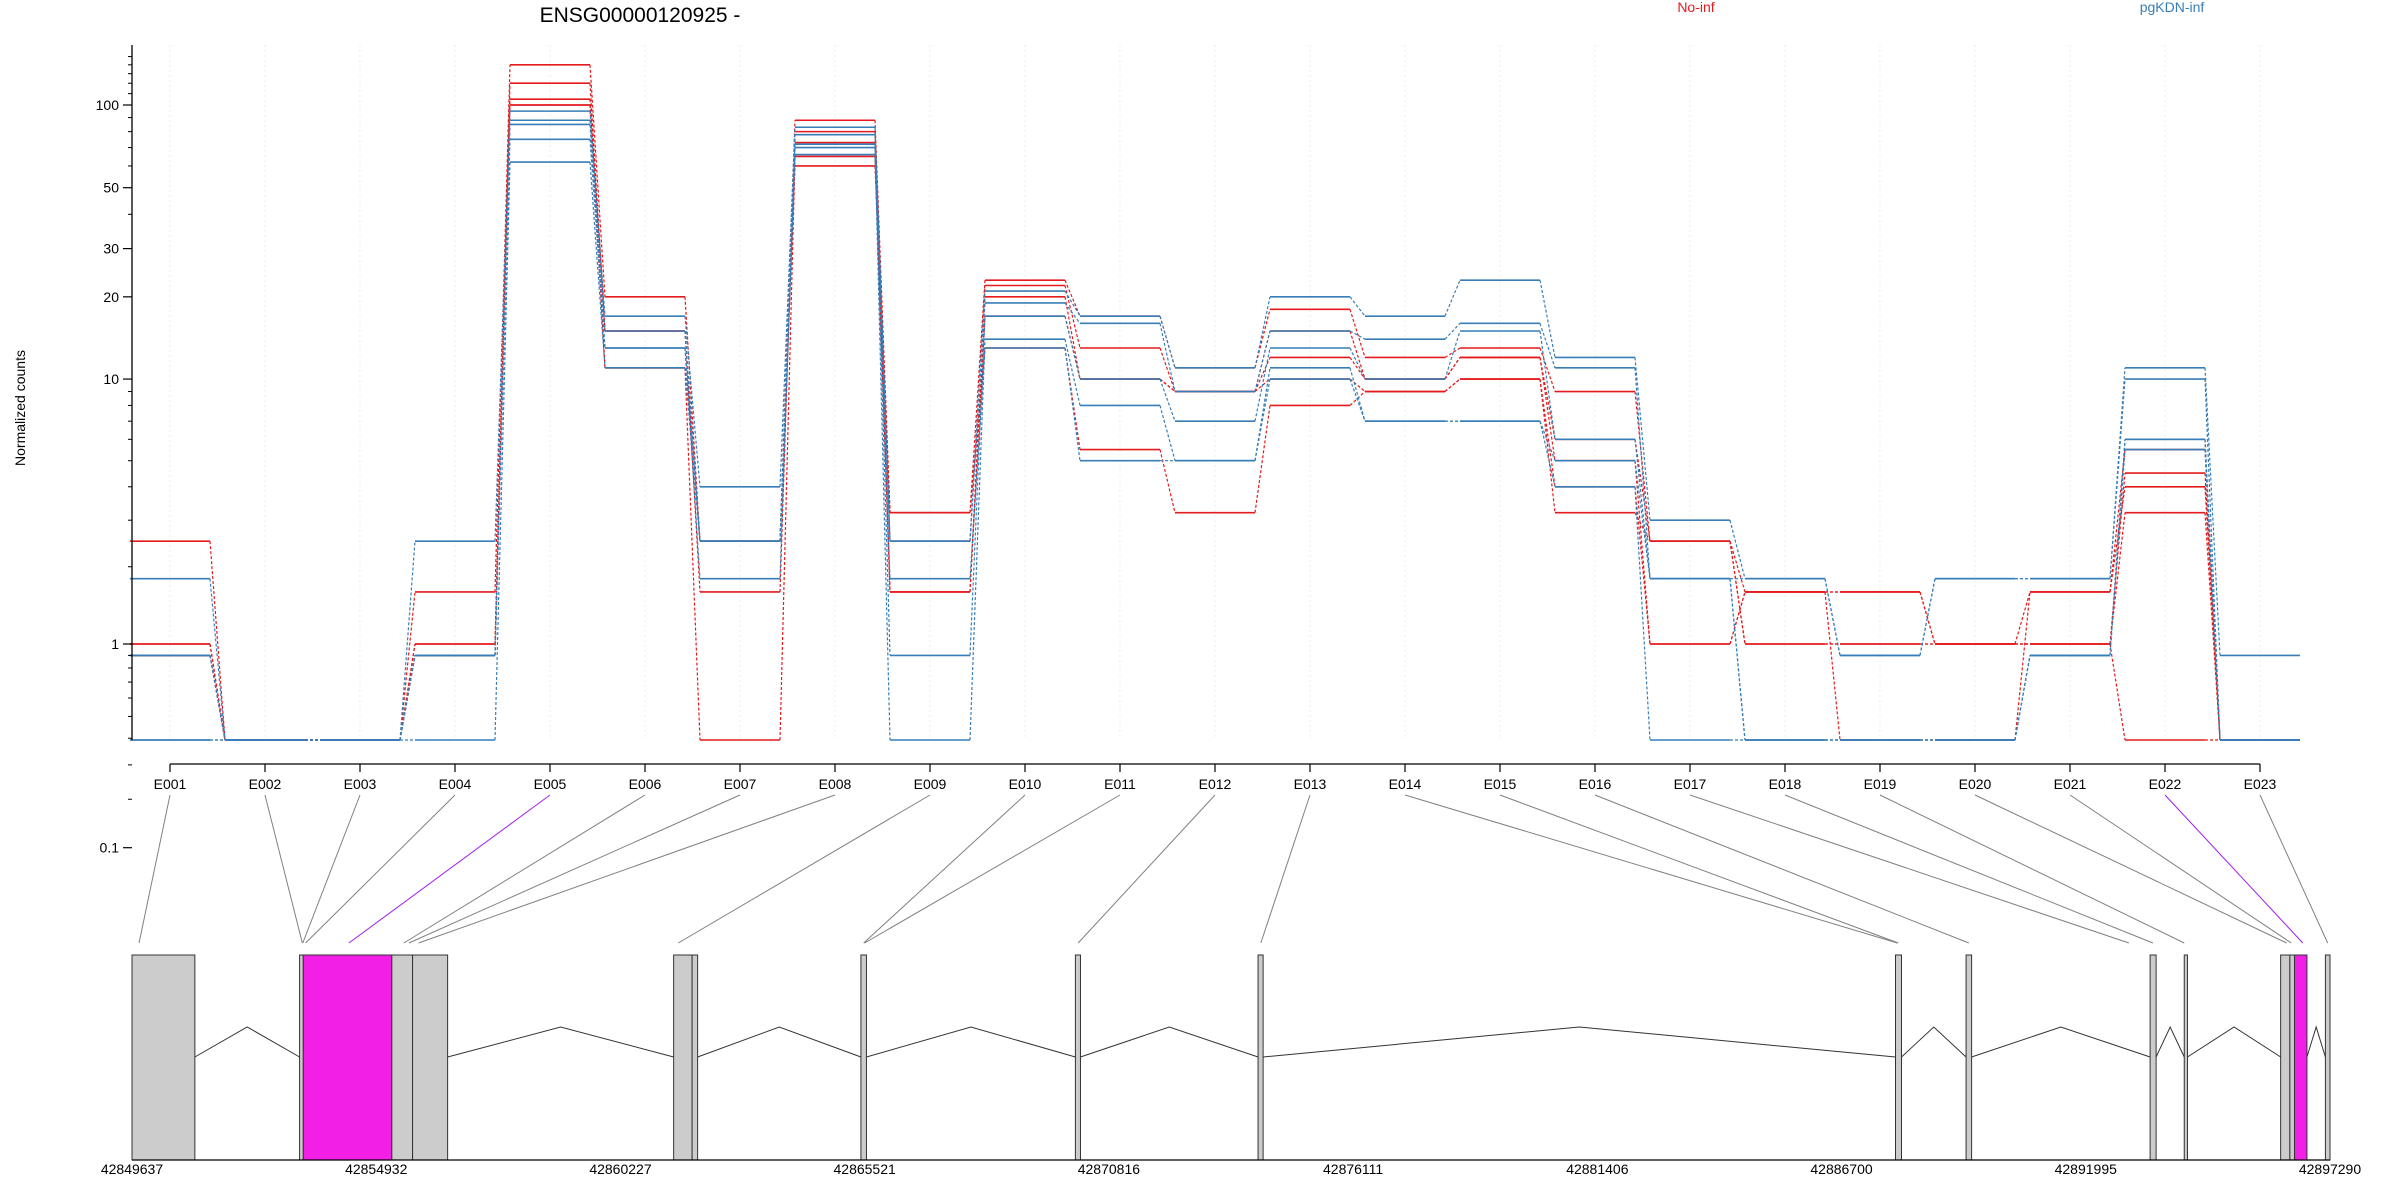 The height and width of the screenshot is (1200, 2400). I want to click on x-tick-label: E001, so click(170, 784).